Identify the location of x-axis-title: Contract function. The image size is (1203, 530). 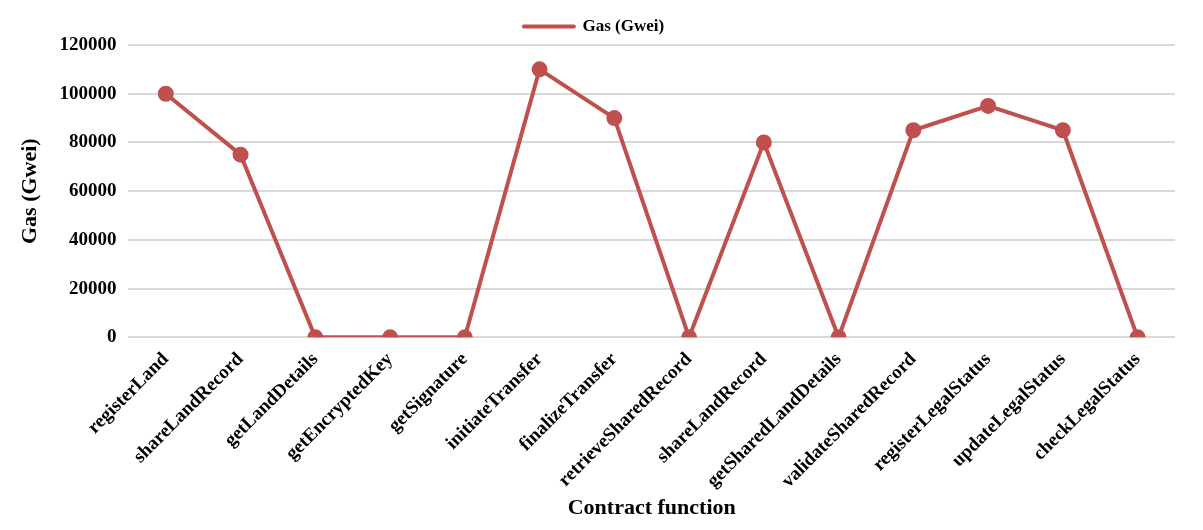
(651, 507).